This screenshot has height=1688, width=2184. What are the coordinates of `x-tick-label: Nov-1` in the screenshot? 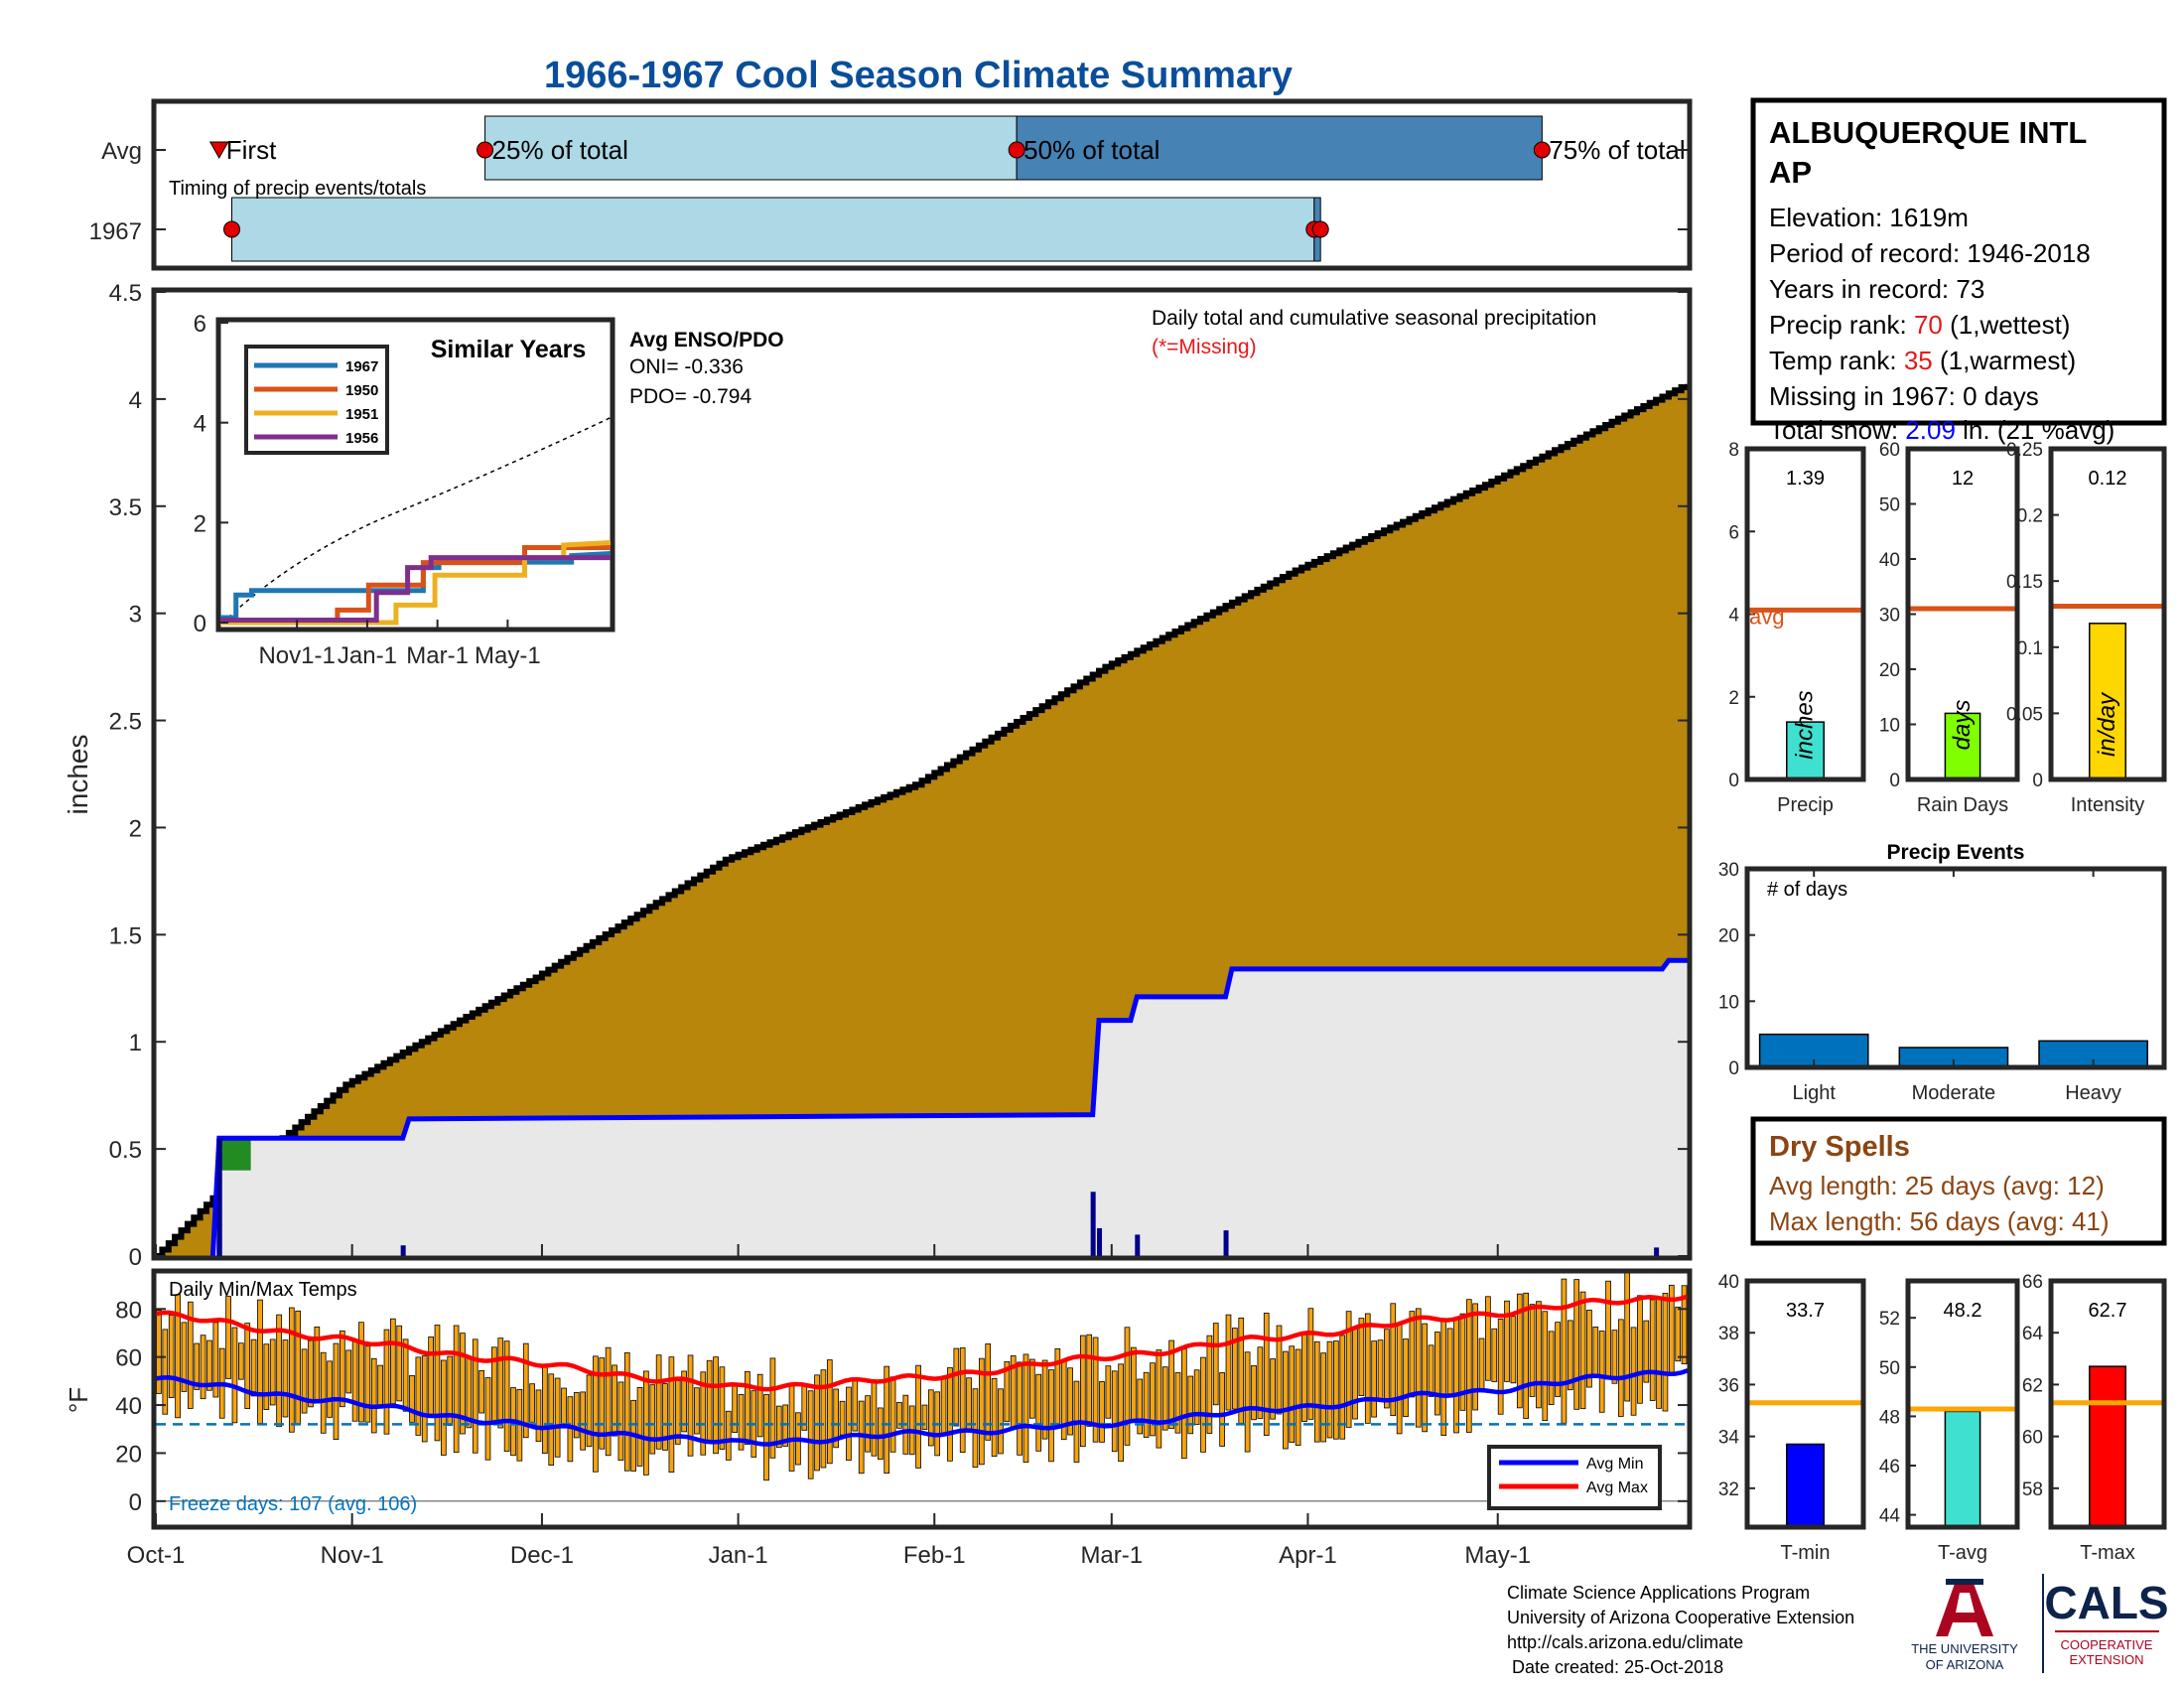 It's located at (352, 1555).